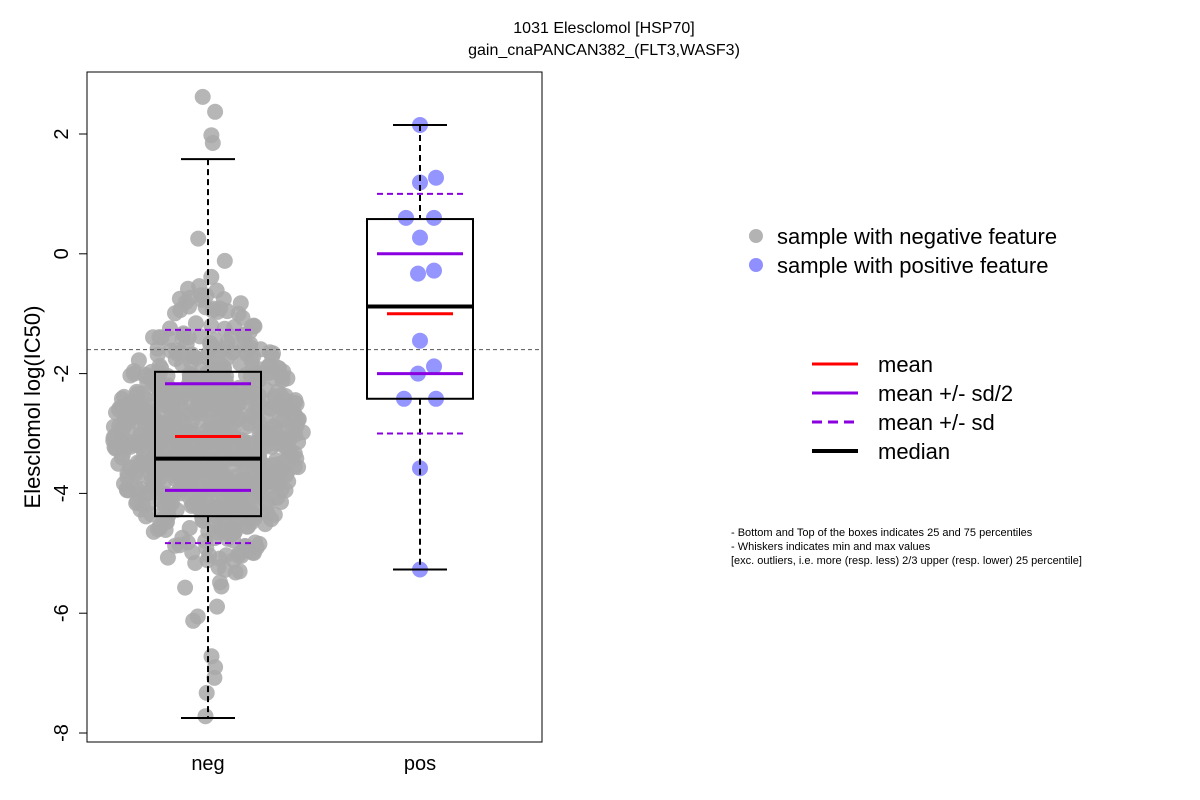 The width and height of the screenshot is (1200, 800). What do you see at coordinates (756, 265) in the screenshot?
I see `legend-point-marker` at bounding box center [756, 265].